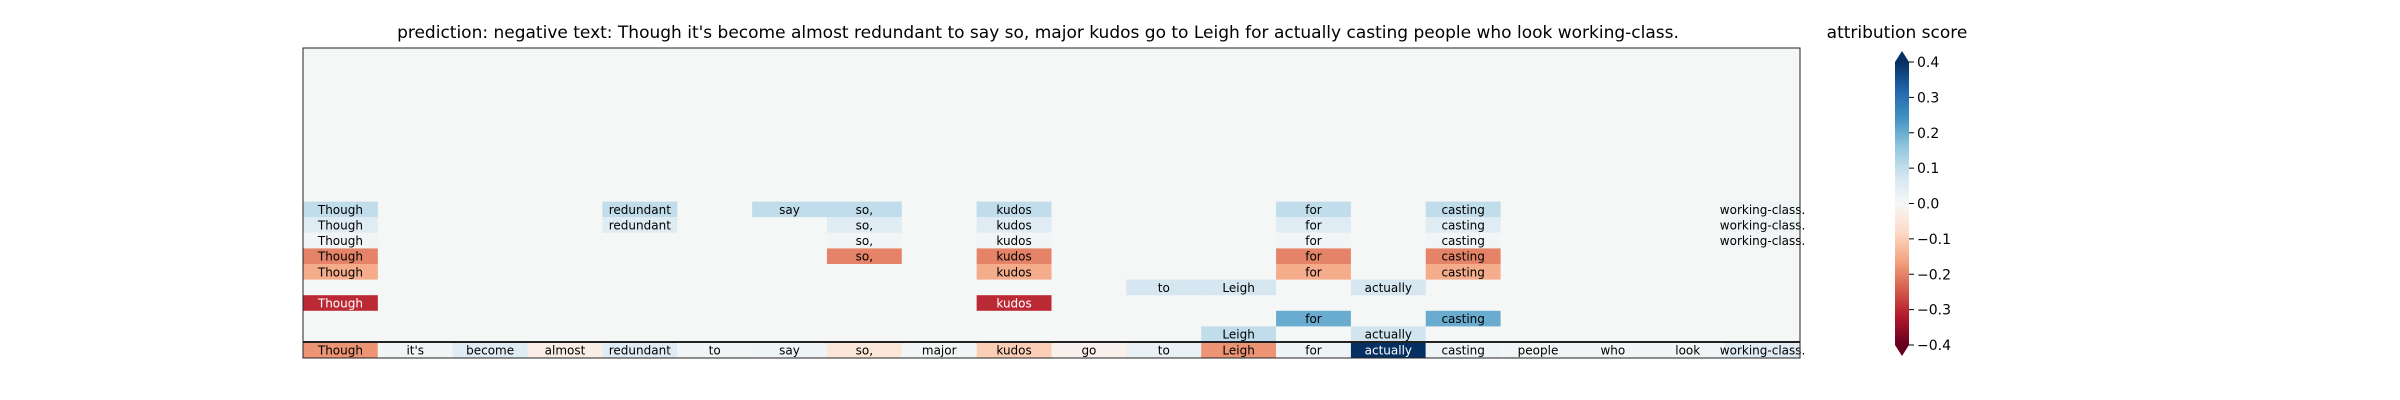 This screenshot has width=2400, height=400. I want to click on cell-token-label: become, so click(490, 350).